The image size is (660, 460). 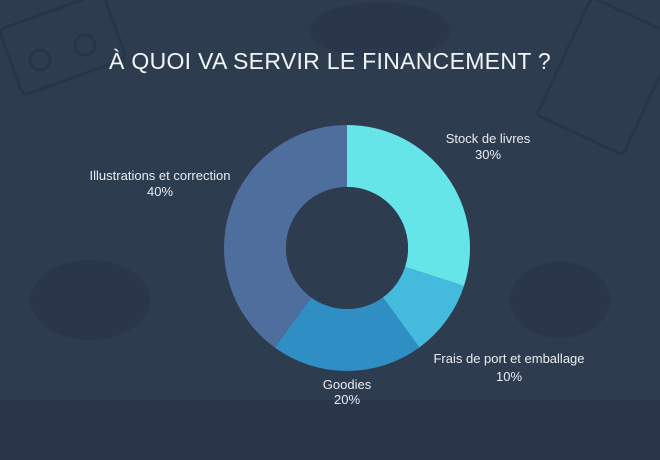 I want to click on slice-stock-de-livres, so click(x=408, y=206).